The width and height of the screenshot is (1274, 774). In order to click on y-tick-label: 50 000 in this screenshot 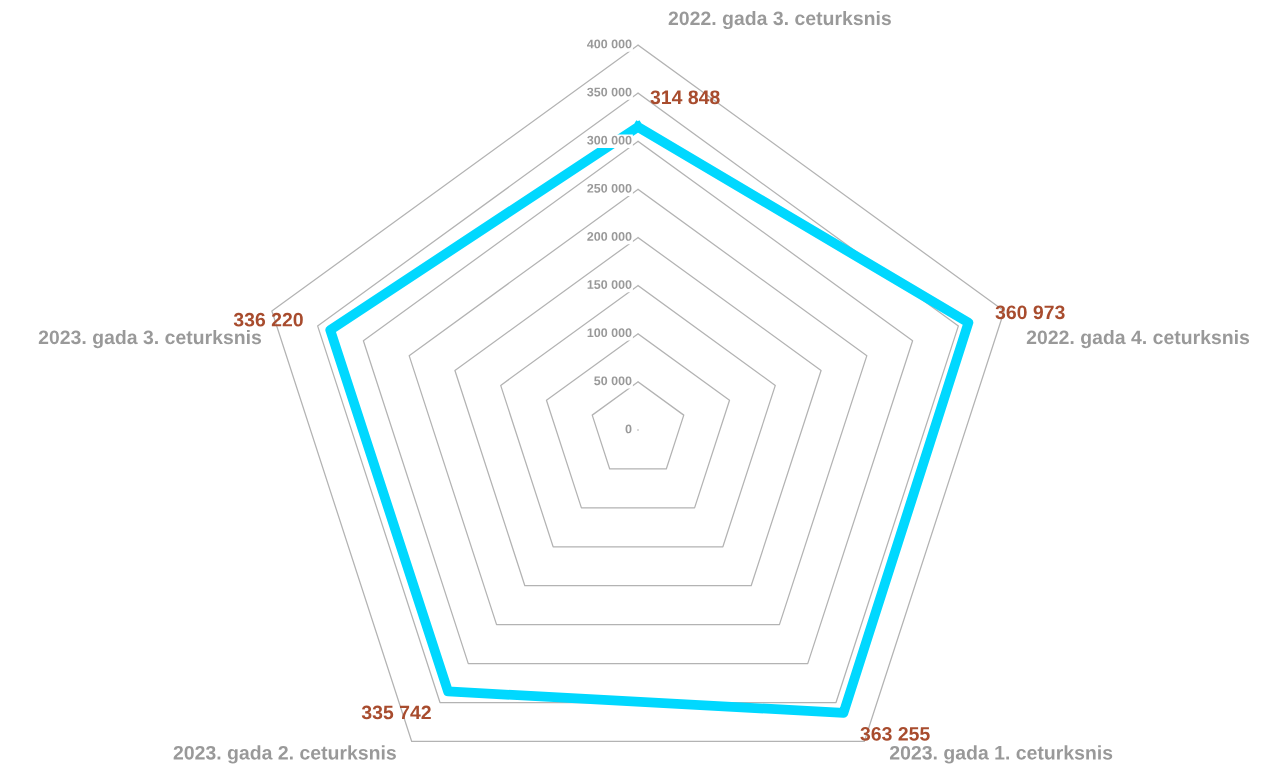, I will do `click(613, 381)`.